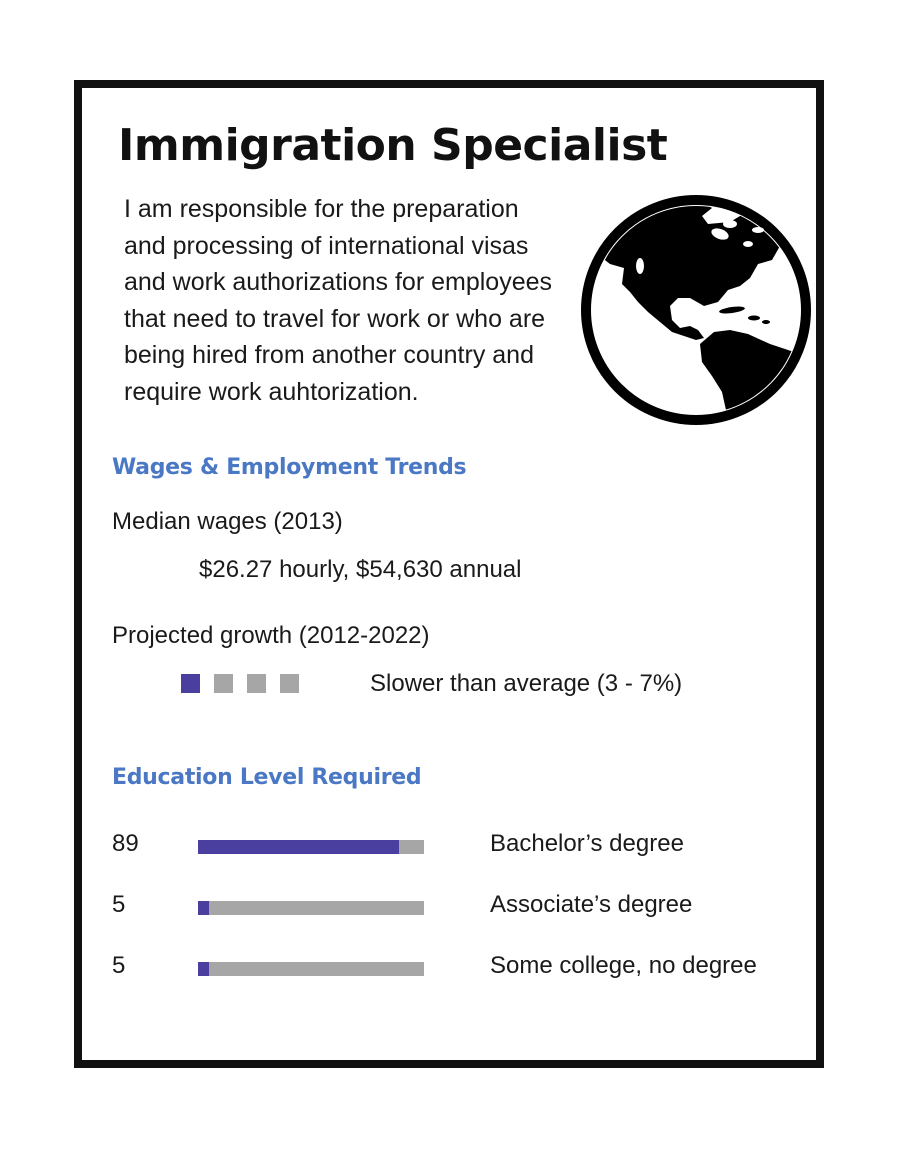 This screenshot has width=900, height=1150. I want to click on education-row: 5 Associate’s degree, so click(447, 908).